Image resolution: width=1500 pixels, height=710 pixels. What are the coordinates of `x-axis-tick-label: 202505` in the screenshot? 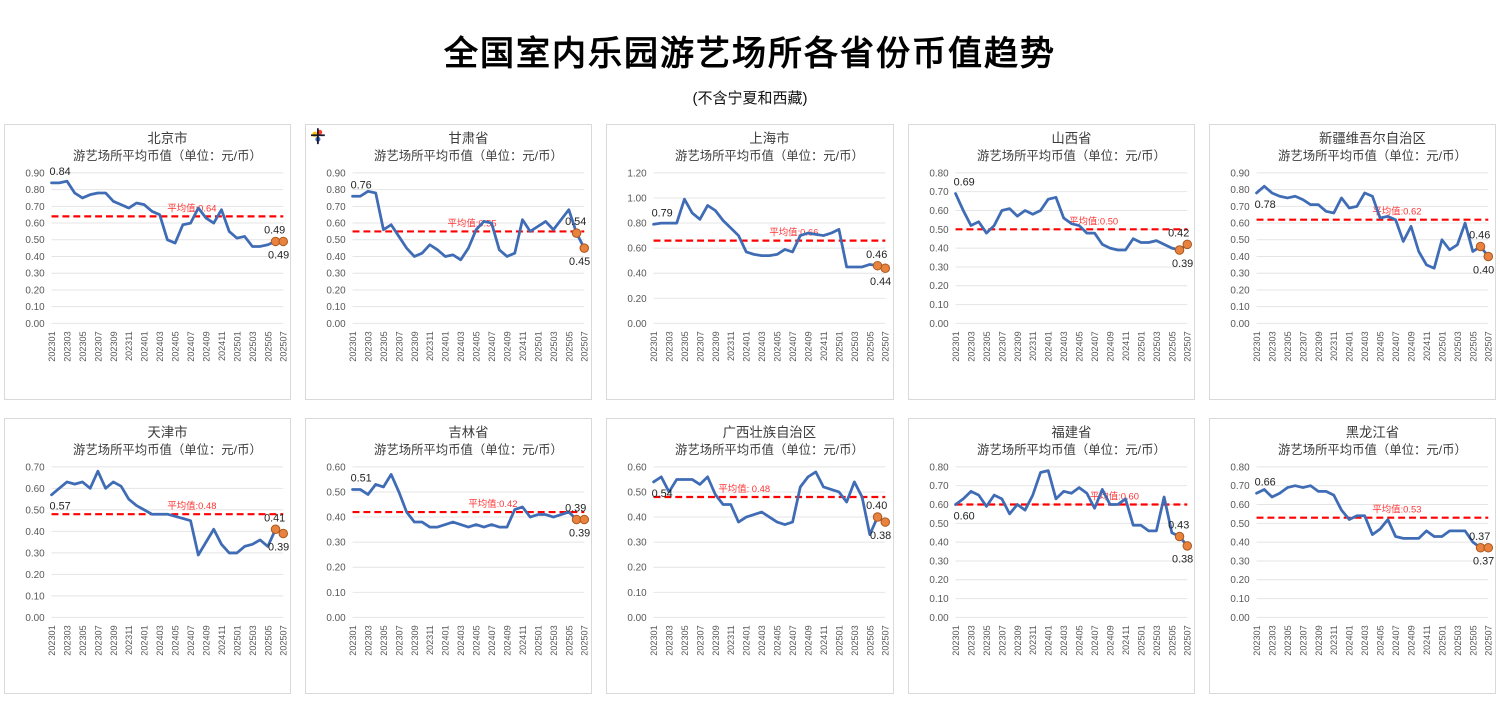 It's located at (1473, 346).